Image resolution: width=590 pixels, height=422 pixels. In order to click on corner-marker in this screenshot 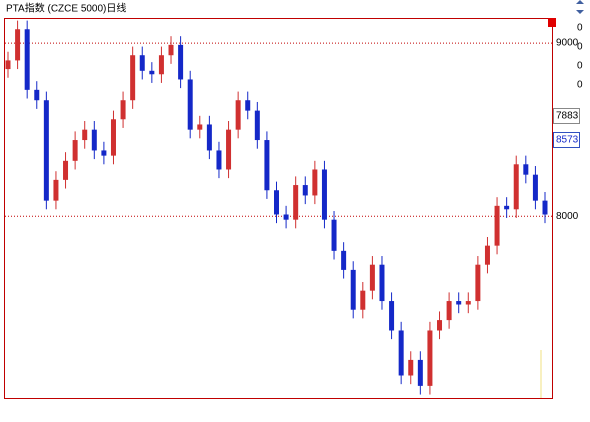, I will do `click(552, 22)`.